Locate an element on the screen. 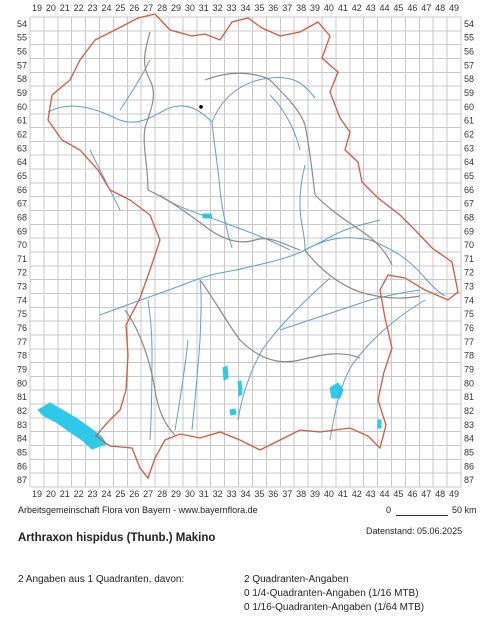 The height and width of the screenshot is (620, 500). river-inn is located at coordinates (377, 370).